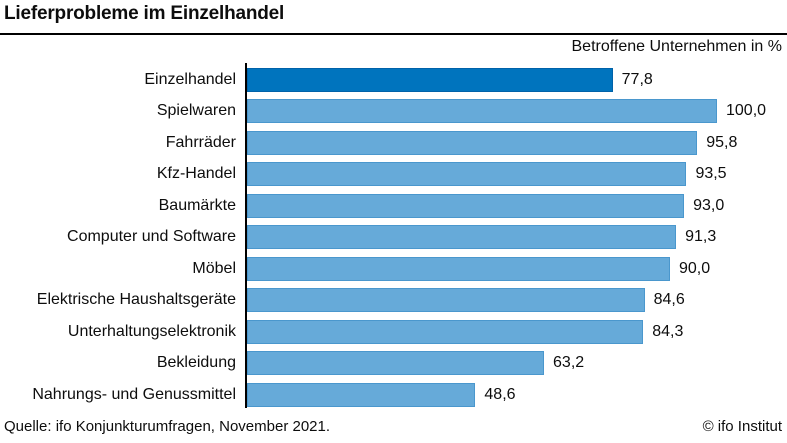 Image resolution: width=787 pixels, height=443 pixels. I want to click on value-label: 93,0, so click(709, 205).